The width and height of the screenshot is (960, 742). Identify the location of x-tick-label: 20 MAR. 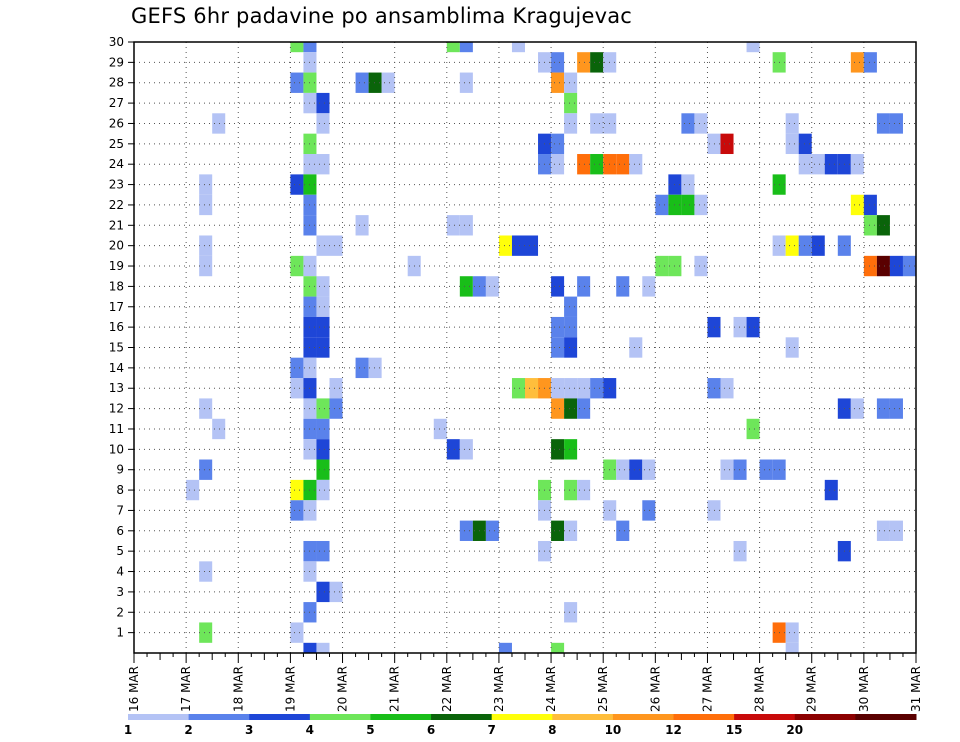
(343, 689).